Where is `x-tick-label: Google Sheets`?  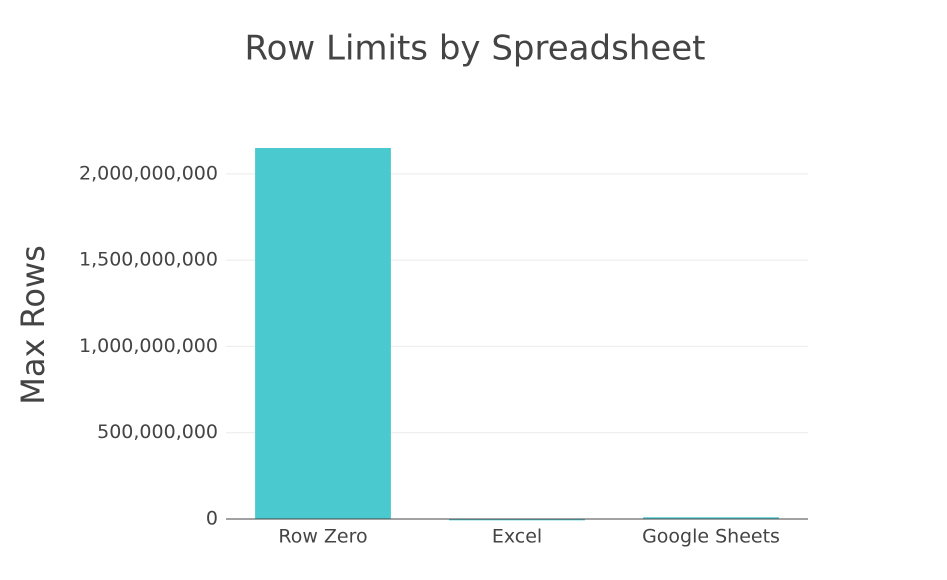
x-tick-label: Google Sheets is located at coordinates (711, 537).